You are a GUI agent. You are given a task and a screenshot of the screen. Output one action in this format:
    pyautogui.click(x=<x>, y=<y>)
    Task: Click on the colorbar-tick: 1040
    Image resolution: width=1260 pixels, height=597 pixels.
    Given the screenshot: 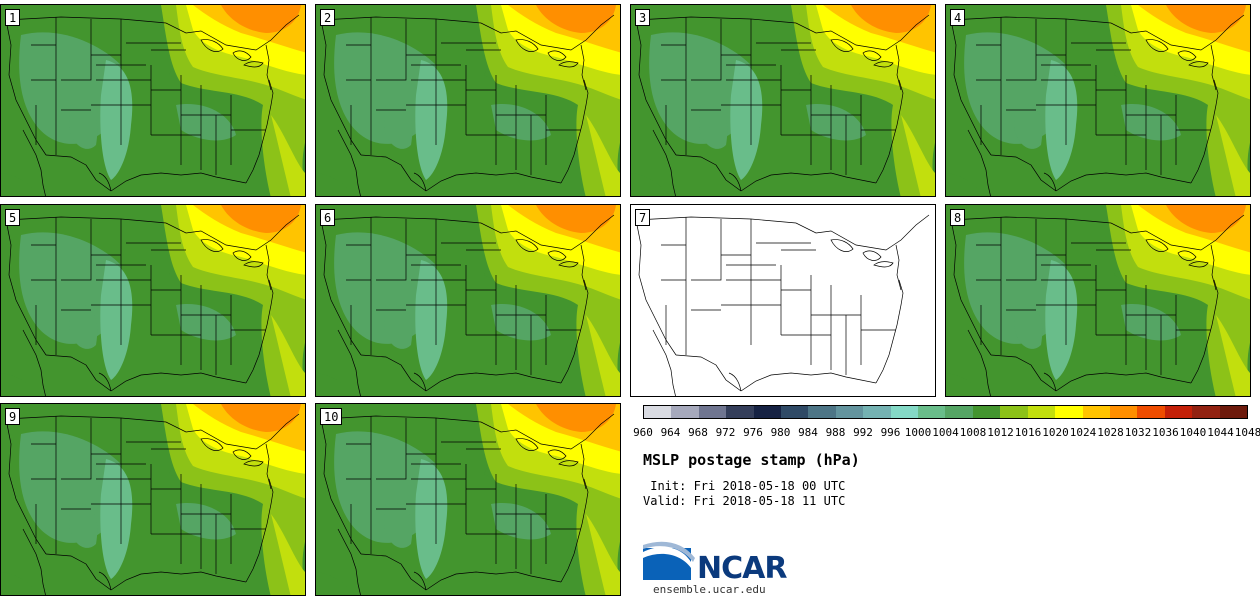 What is the action you would take?
    pyautogui.click(x=1193, y=432)
    